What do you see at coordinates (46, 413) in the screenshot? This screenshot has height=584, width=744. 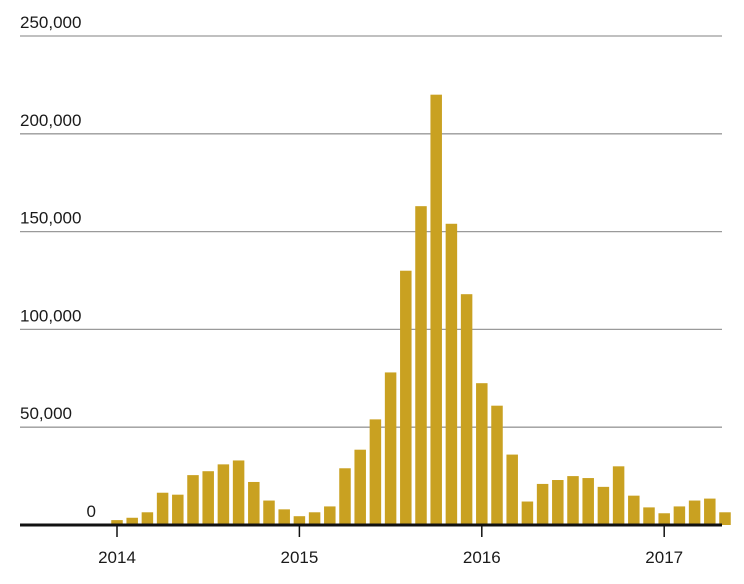 I see `y-tick-label: 50,000` at bounding box center [46, 413].